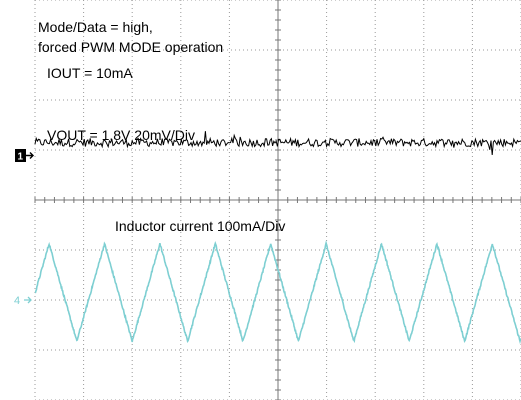 This screenshot has height=400, width=521. I want to click on channel-1-marker: 1, so click(24, 156).